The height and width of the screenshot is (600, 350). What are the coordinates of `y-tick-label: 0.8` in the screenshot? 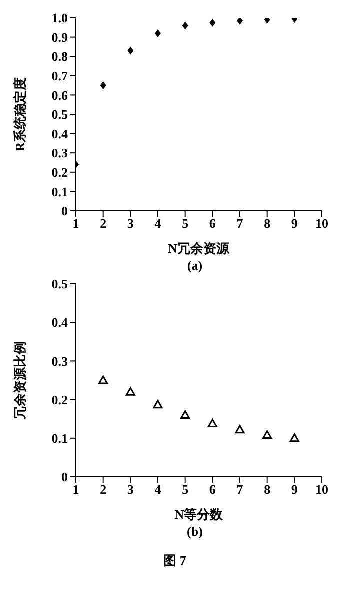 It's located at (60, 56).